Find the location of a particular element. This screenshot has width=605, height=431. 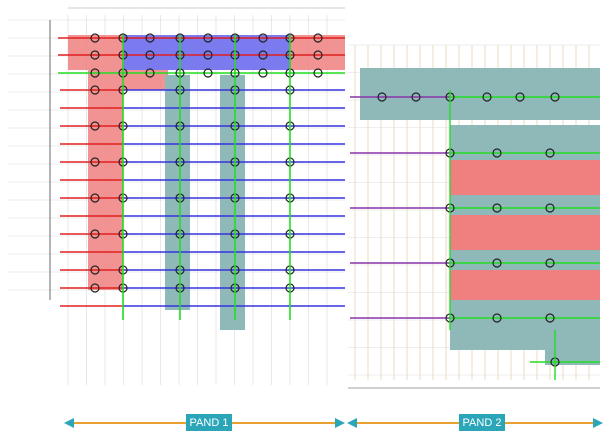

section-label: PAND 2 is located at coordinates (482, 423).